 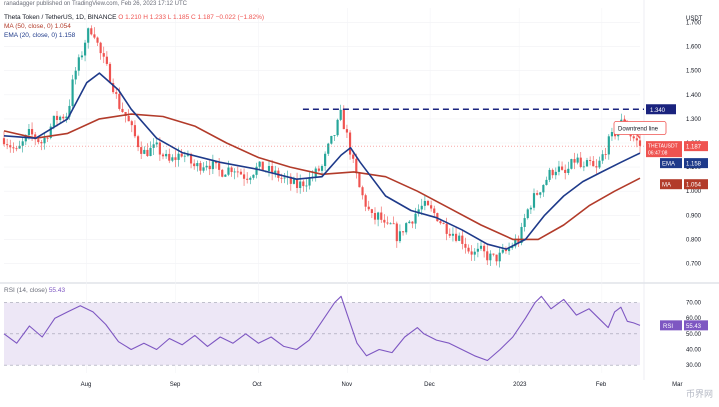 I want to click on ma-tag-value-bg, so click(x=696, y=184).